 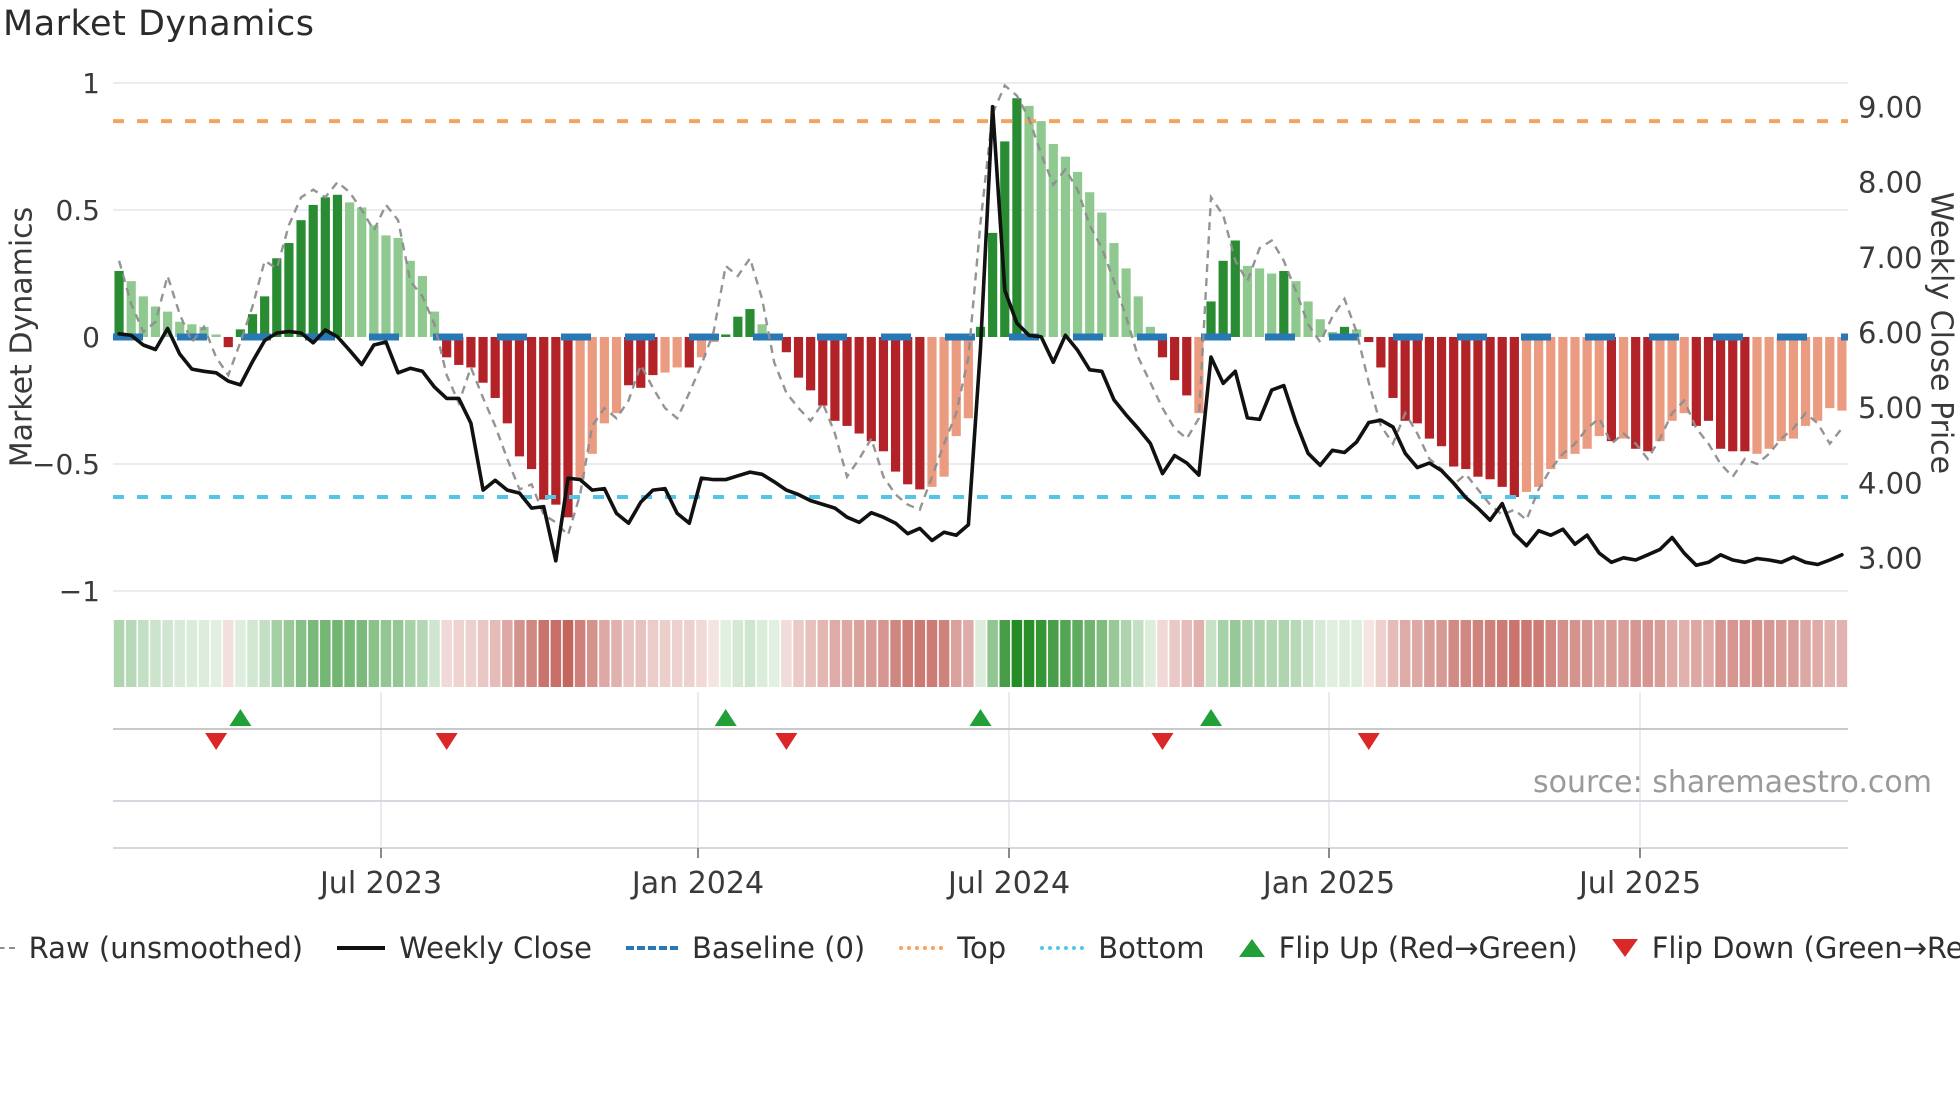 I want to click on left-axis-tick: 1, so click(x=91, y=83).